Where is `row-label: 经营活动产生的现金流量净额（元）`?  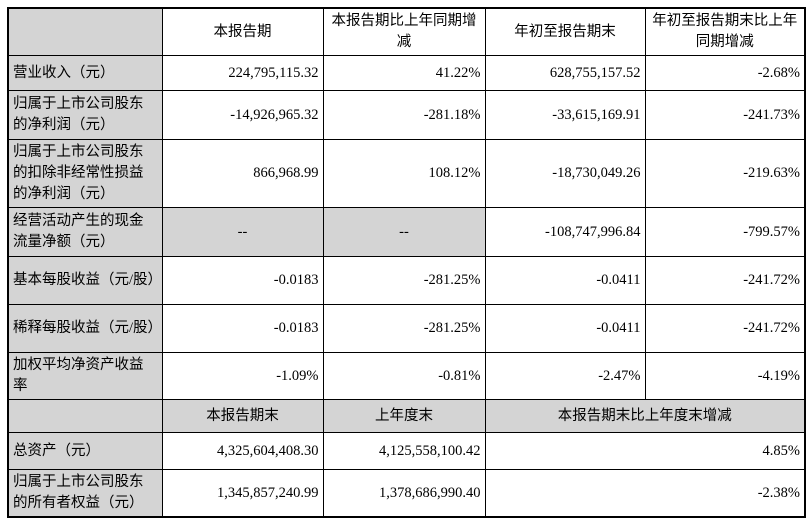
row-label: 经营活动产生的现金流量净额（元） is located at coordinates (85, 232).